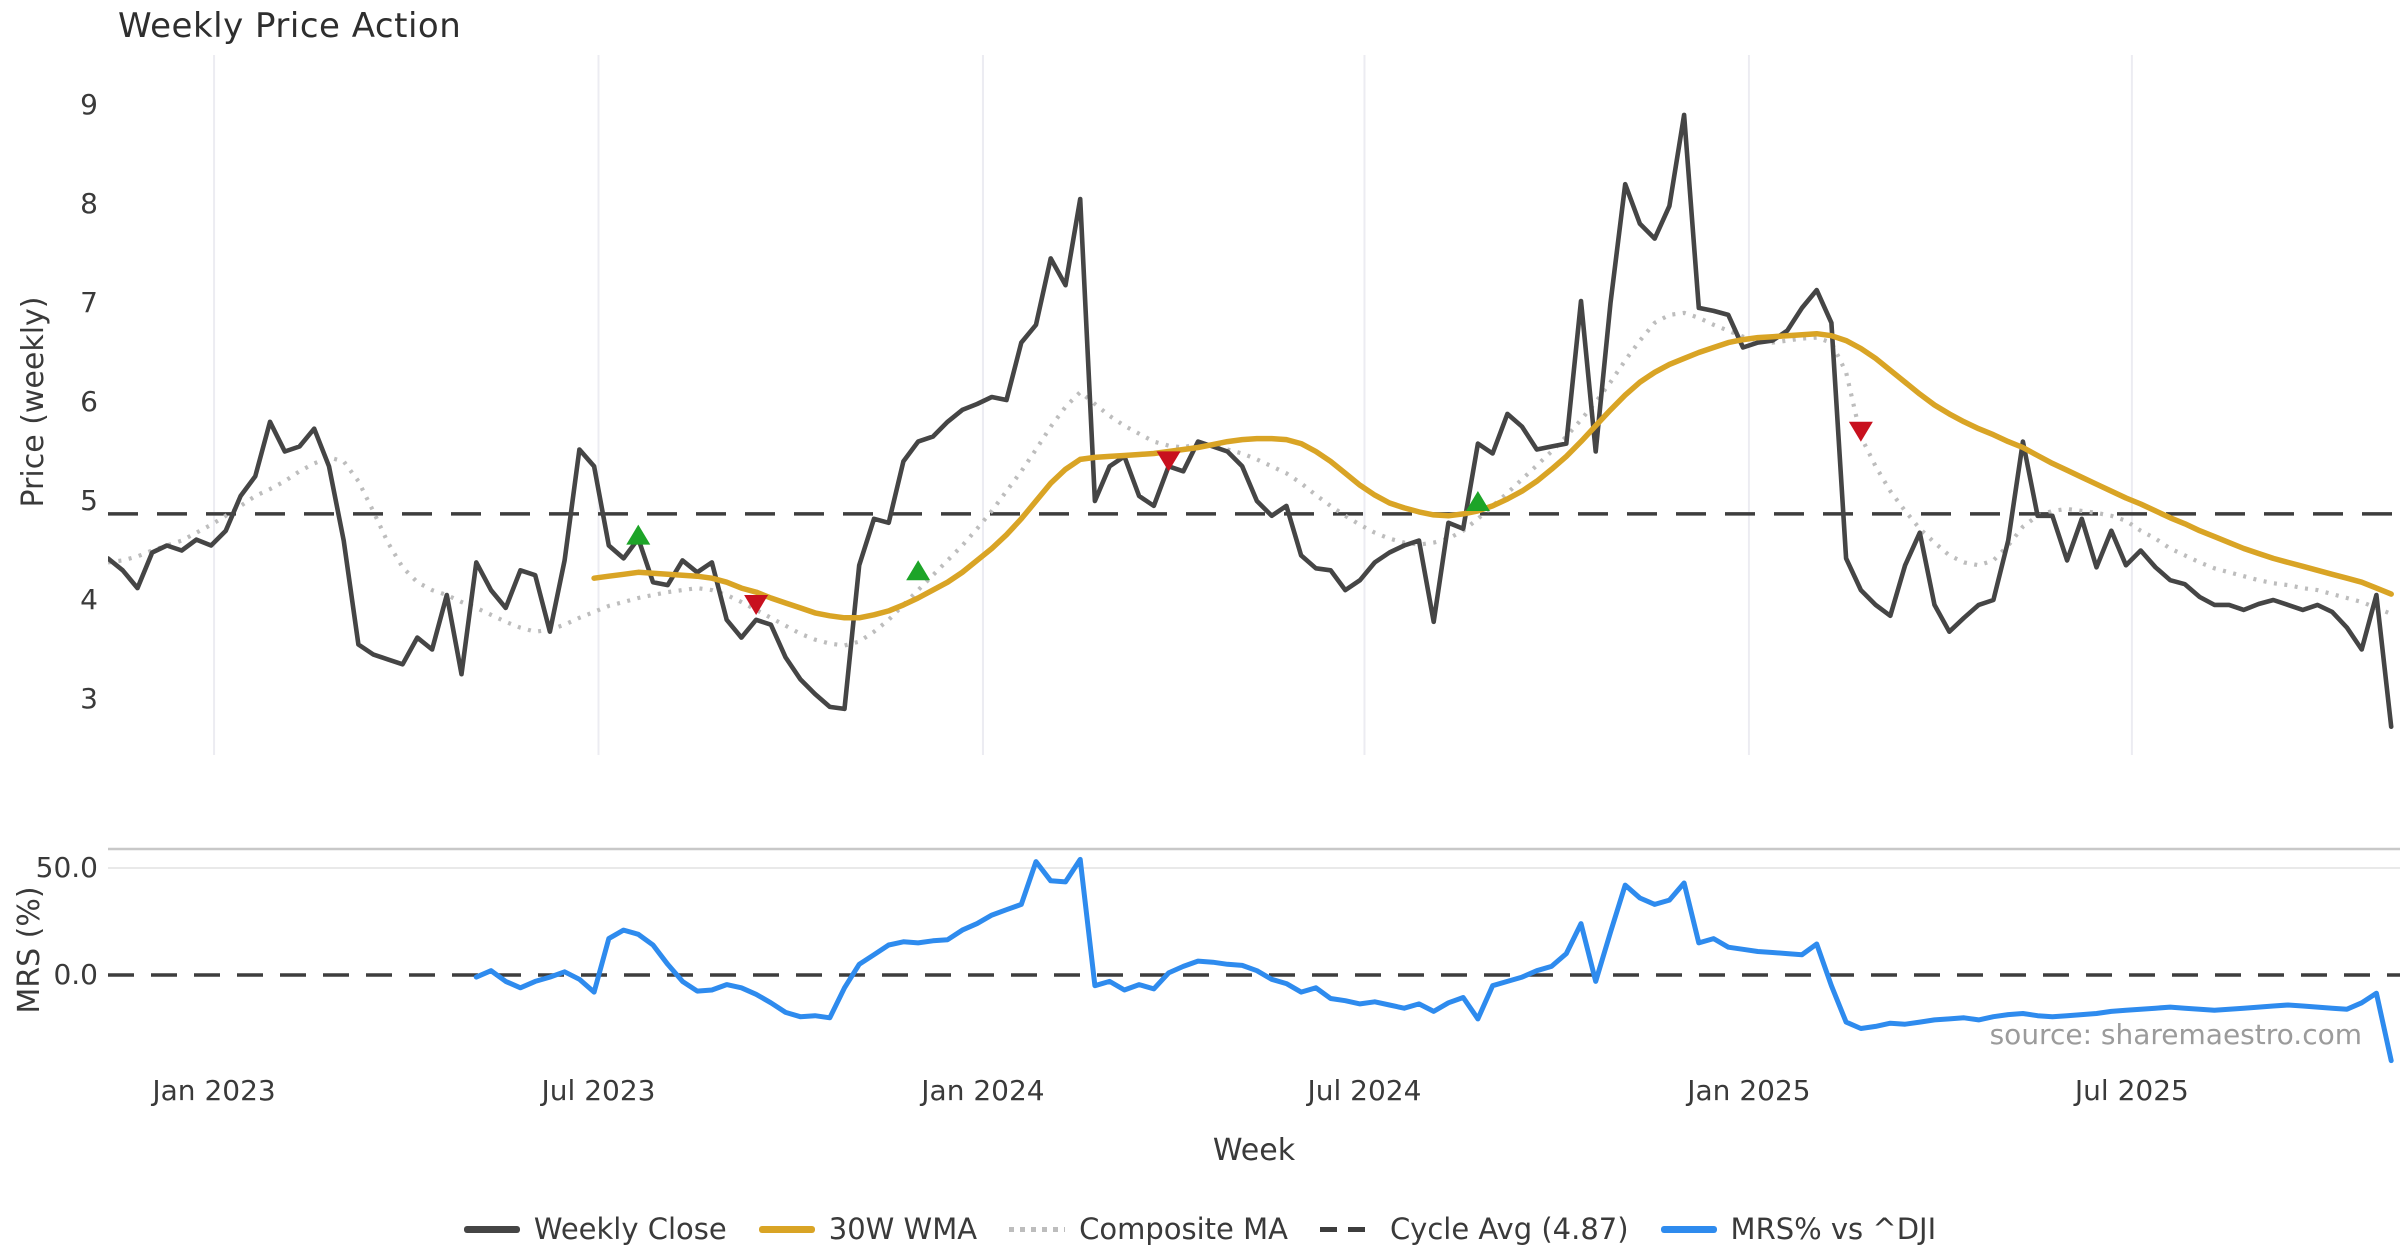 This screenshot has width=2400, height=1260. I want to click on mrs-y-tick-label: 0.0, so click(75, 974).